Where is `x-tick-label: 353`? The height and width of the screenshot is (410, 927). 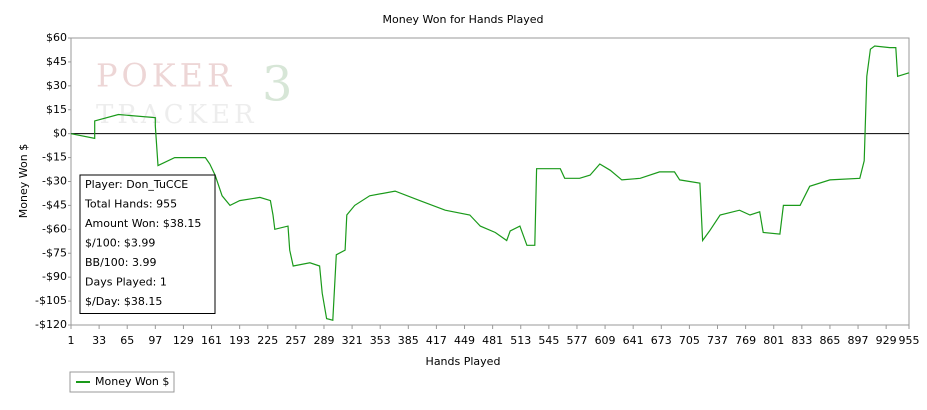
x-tick-label: 353 is located at coordinates (380, 340).